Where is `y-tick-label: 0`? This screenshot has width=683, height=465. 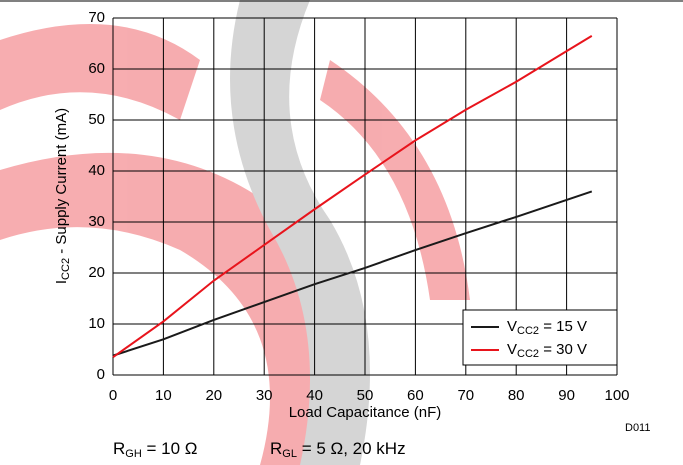
y-tick-label: 0 is located at coordinates (101, 374).